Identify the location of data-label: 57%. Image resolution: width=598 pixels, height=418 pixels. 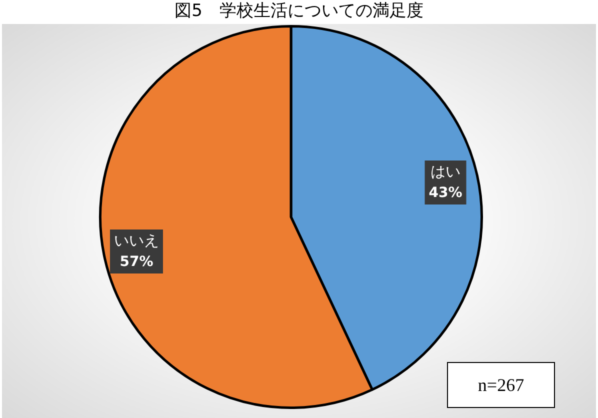
(137, 262).